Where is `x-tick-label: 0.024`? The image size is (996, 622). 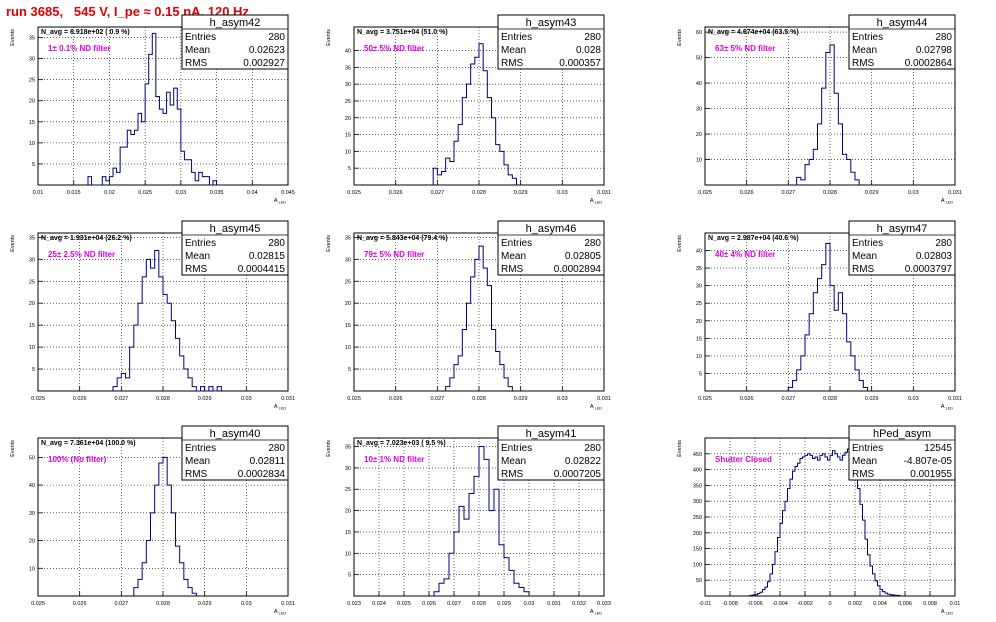 x-tick-label: 0.024 is located at coordinates (379, 604).